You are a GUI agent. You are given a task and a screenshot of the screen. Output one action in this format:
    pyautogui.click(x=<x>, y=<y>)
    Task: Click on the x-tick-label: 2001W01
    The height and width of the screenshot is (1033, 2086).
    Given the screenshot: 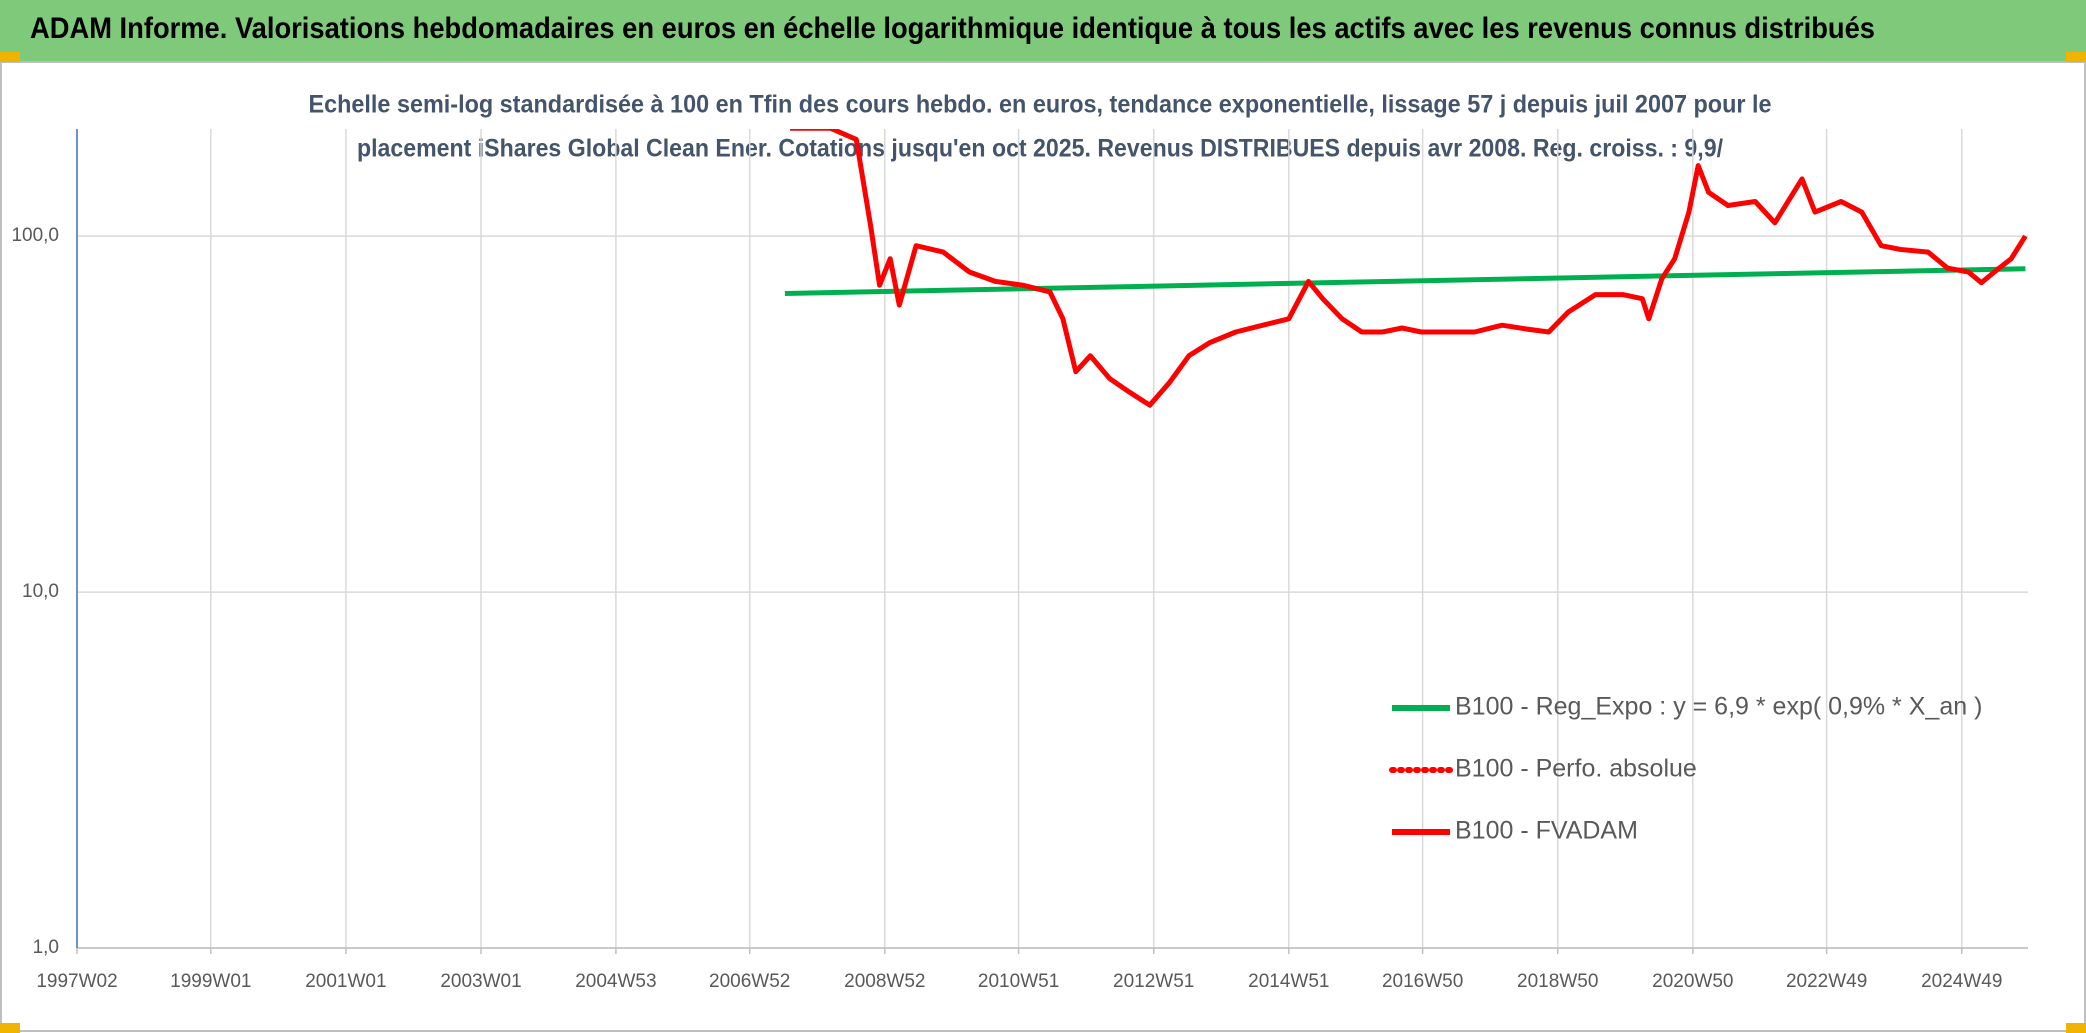 What is the action you would take?
    pyautogui.click(x=345, y=981)
    